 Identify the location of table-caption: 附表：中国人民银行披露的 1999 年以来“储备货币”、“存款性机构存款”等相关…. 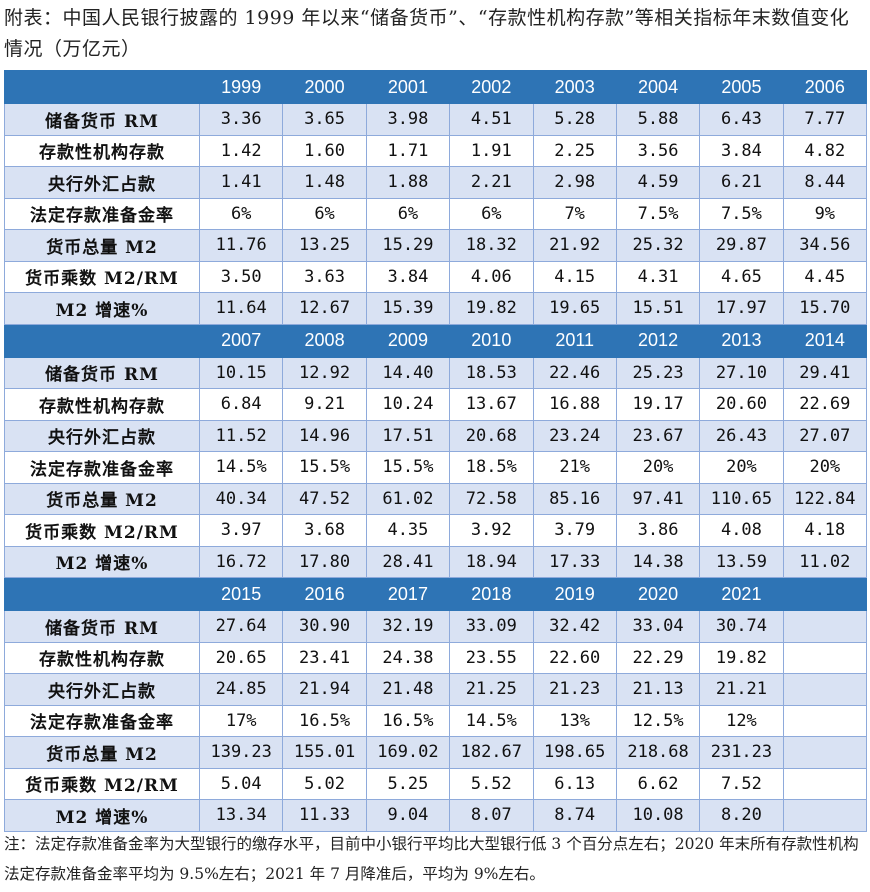
(427, 33).